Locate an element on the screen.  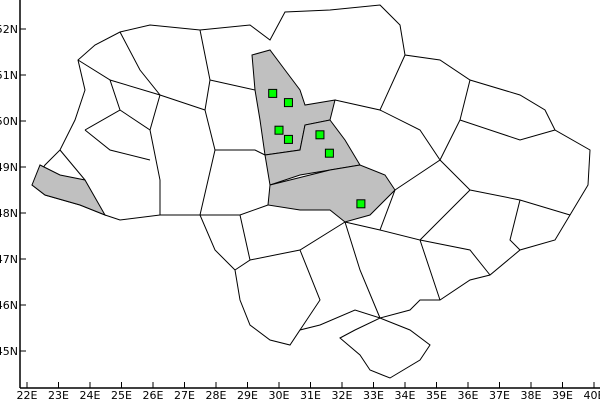
y-tick-label: 46N is located at coordinates (9, 305).